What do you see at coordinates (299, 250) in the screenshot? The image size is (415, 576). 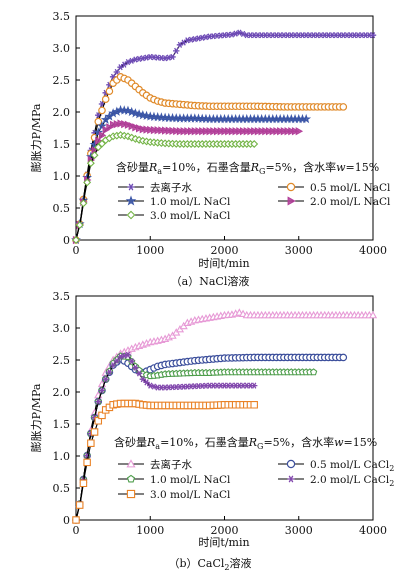 I see `x-tick-label: 3000` at bounding box center [299, 250].